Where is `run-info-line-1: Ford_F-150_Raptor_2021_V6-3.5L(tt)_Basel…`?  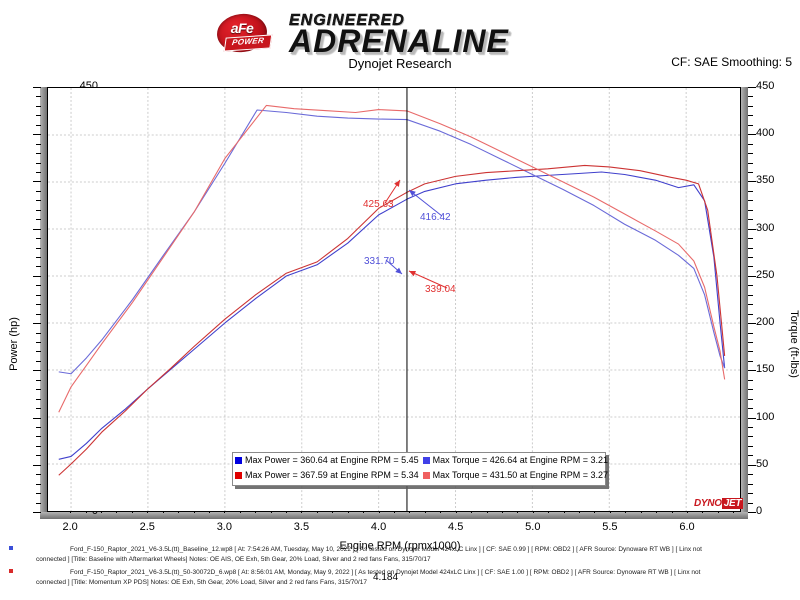 run-info-line-1: Ford_F-150_Raptor_2021_V6-3.5L(tt)_Basel… is located at coordinates (386, 549).